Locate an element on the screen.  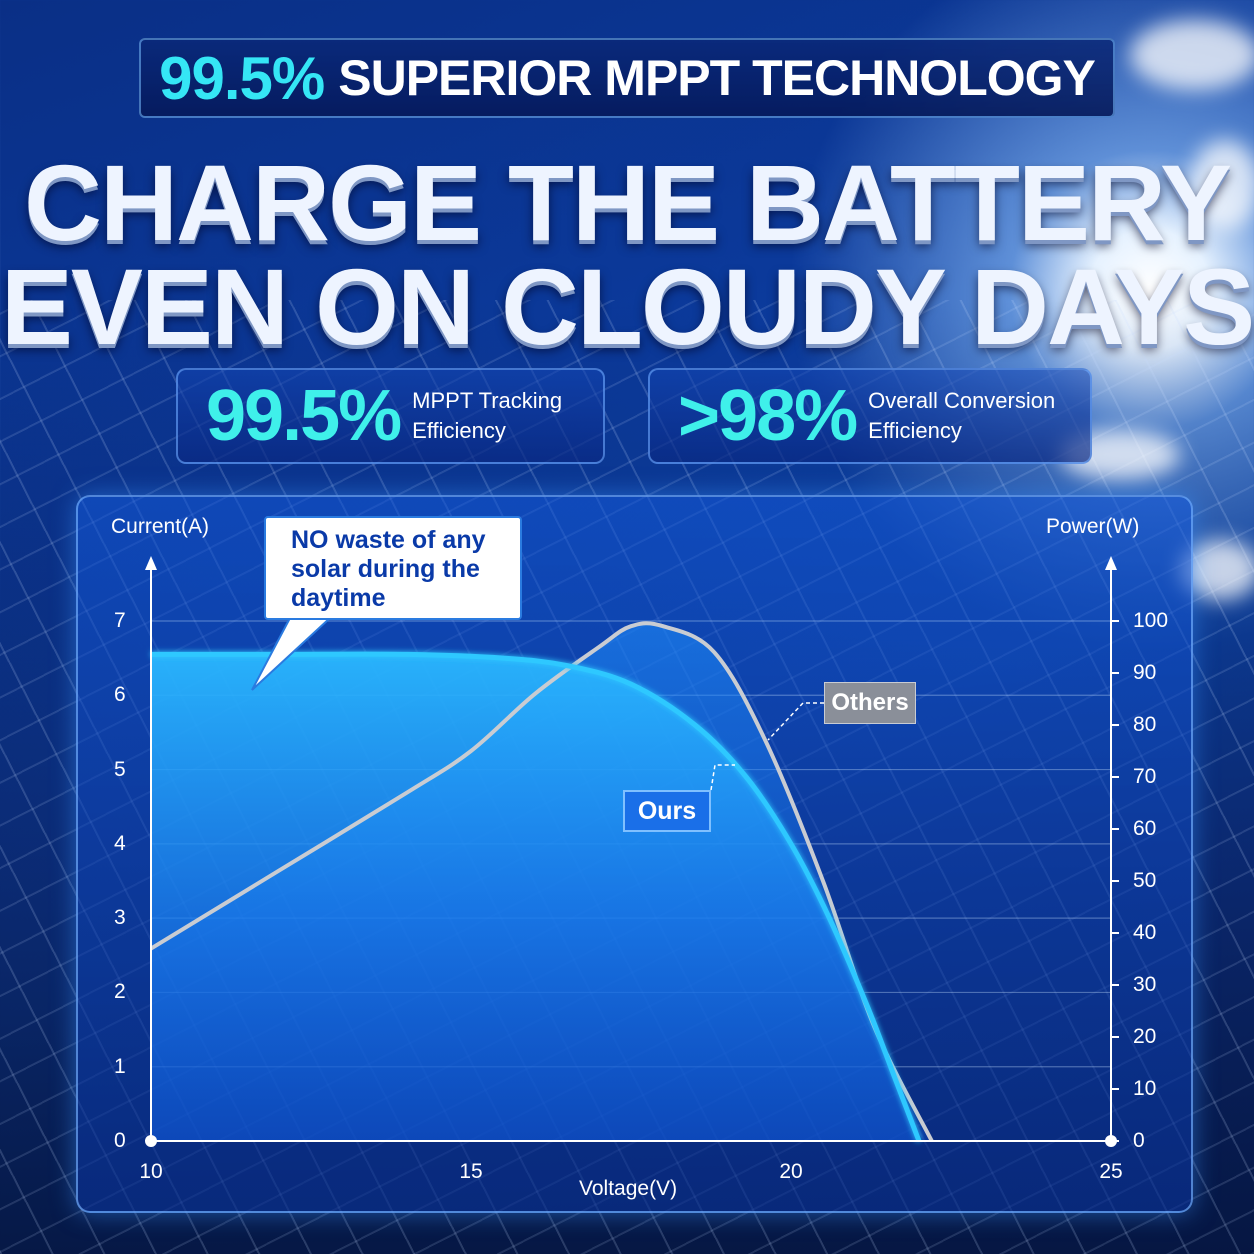
left-tick-label: 2 is located at coordinates (120, 992).